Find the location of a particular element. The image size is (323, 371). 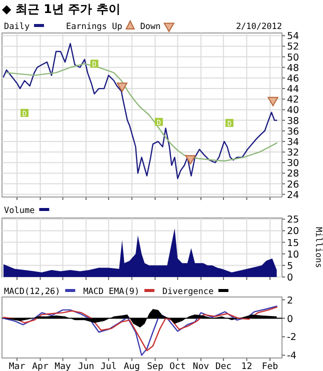

x-tick-label: Feb is located at coordinates (270, 366).